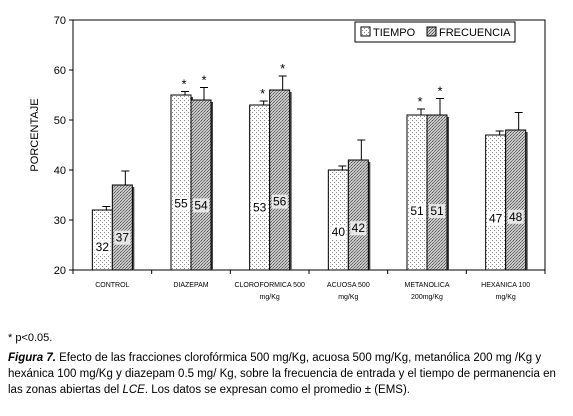 This screenshot has width=573, height=416. I want to click on data-label: 55, so click(181, 204).